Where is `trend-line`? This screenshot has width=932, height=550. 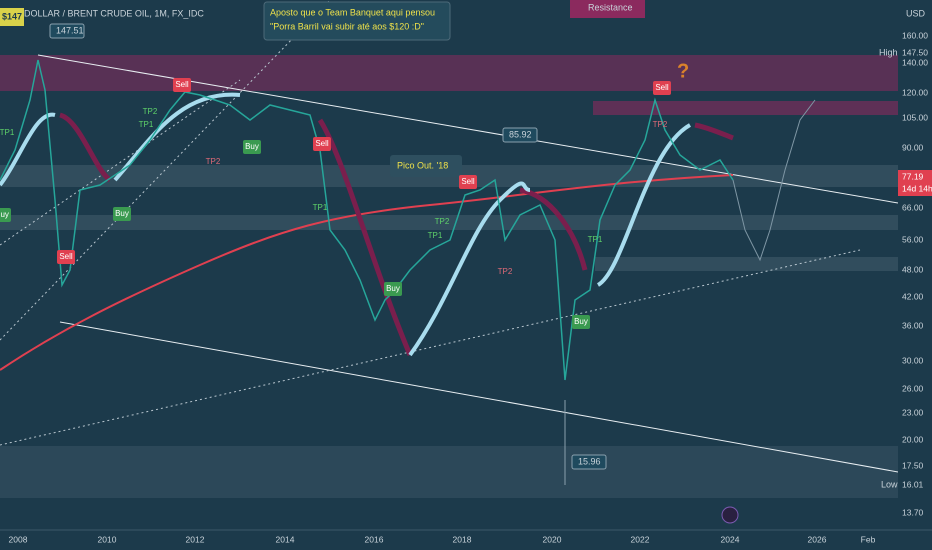
trend-line is located at coordinates (120, 162).